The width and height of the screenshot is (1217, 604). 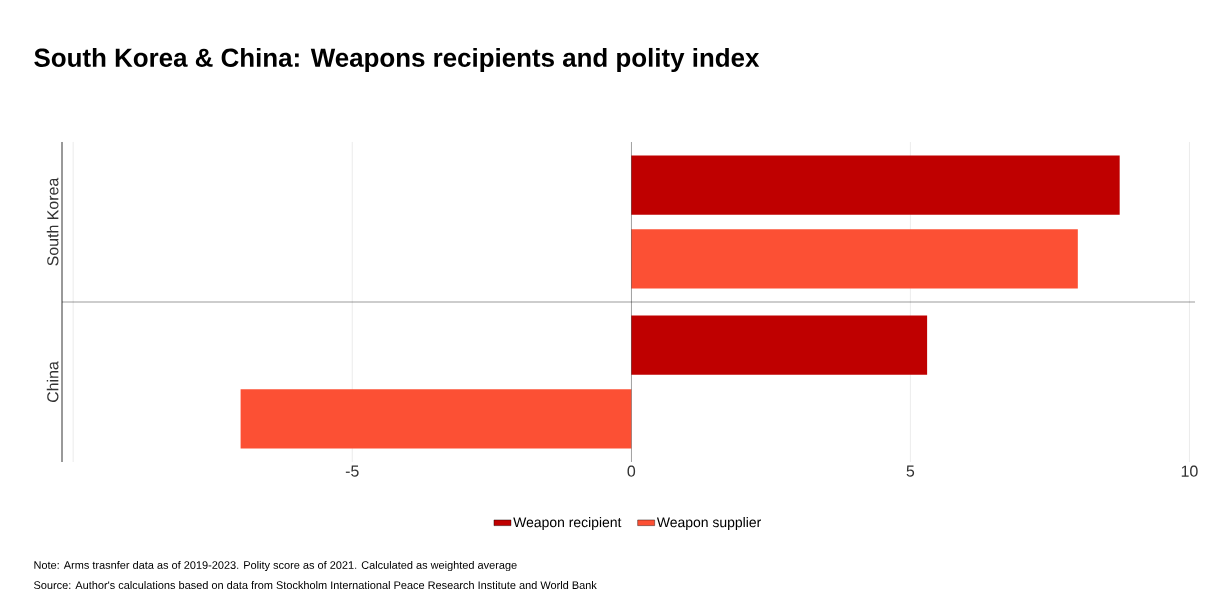 I want to click on legend-label: Weapon supplier, so click(x=709, y=523).